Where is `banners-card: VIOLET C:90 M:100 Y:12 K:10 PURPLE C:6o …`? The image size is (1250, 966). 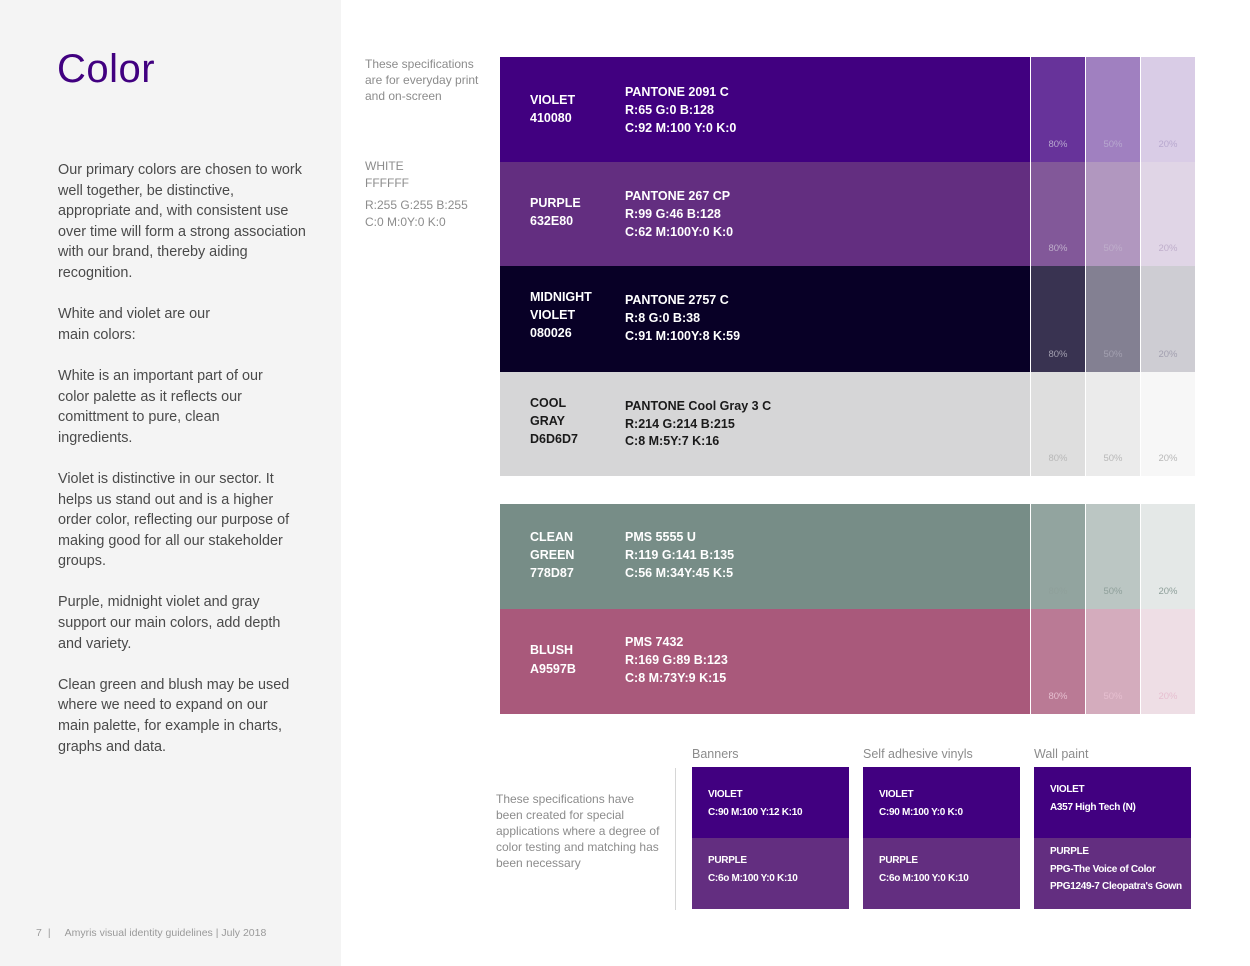
banners-card: VIOLET C:90 M:100 Y:12 K:10 PURPLE C:6o … is located at coordinates (770, 838).